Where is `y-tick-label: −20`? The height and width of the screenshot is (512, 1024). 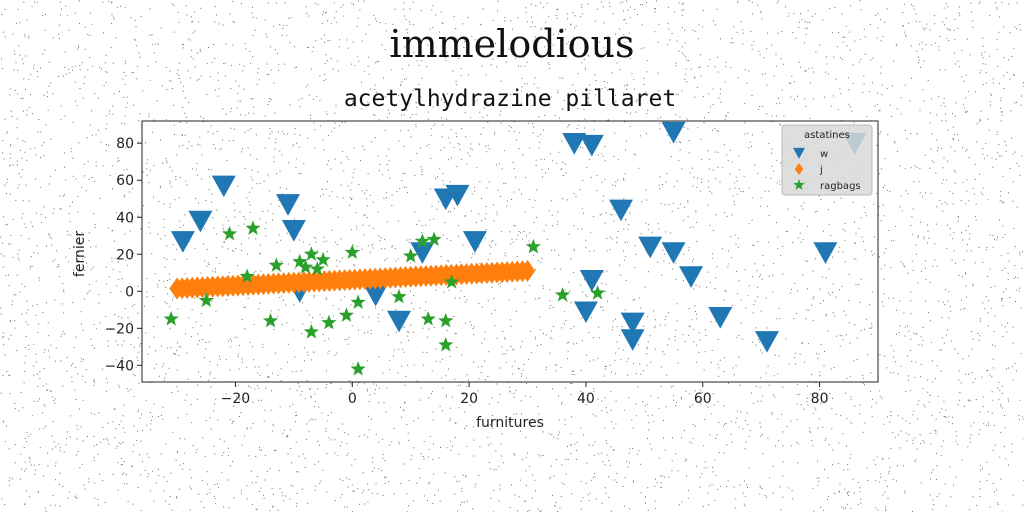
y-tick-label: −20 is located at coordinates (119, 329).